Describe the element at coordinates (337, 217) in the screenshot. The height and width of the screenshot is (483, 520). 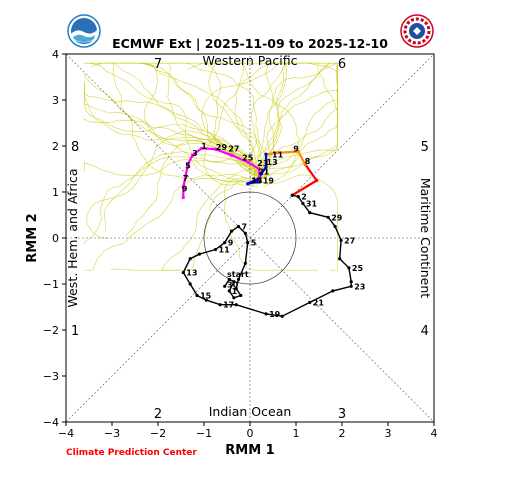
I see `observed-day-label: 29` at that location.